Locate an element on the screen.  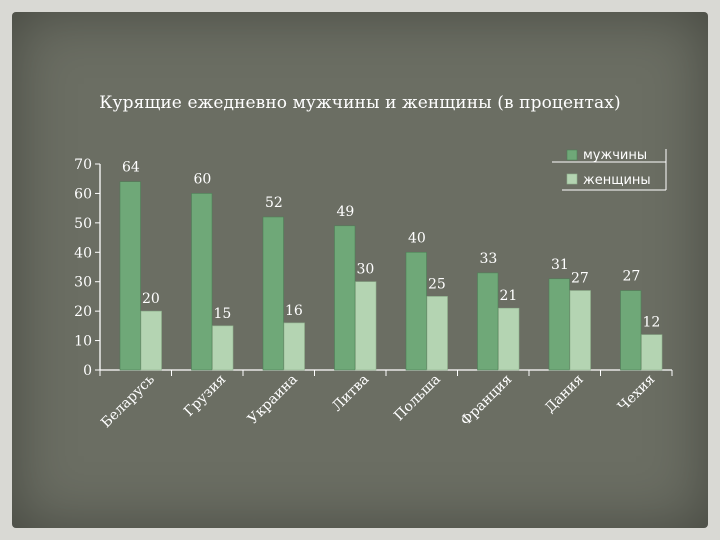
y-tick-label: 50 is located at coordinates (83, 224).